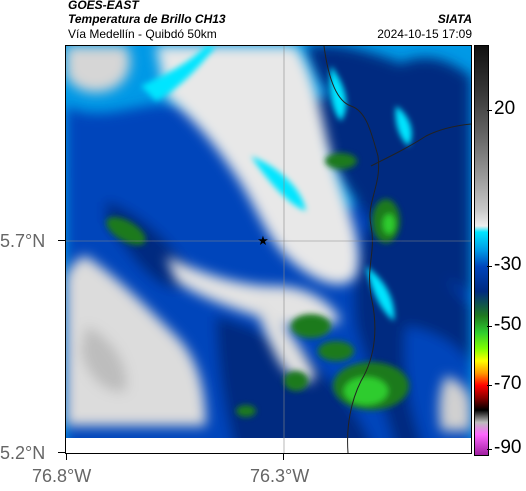 This screenshot has height=491, width=526. Describe the element at coordinates (268, 445) in the screenshot. I see `bottom-no-data-band` at that location.